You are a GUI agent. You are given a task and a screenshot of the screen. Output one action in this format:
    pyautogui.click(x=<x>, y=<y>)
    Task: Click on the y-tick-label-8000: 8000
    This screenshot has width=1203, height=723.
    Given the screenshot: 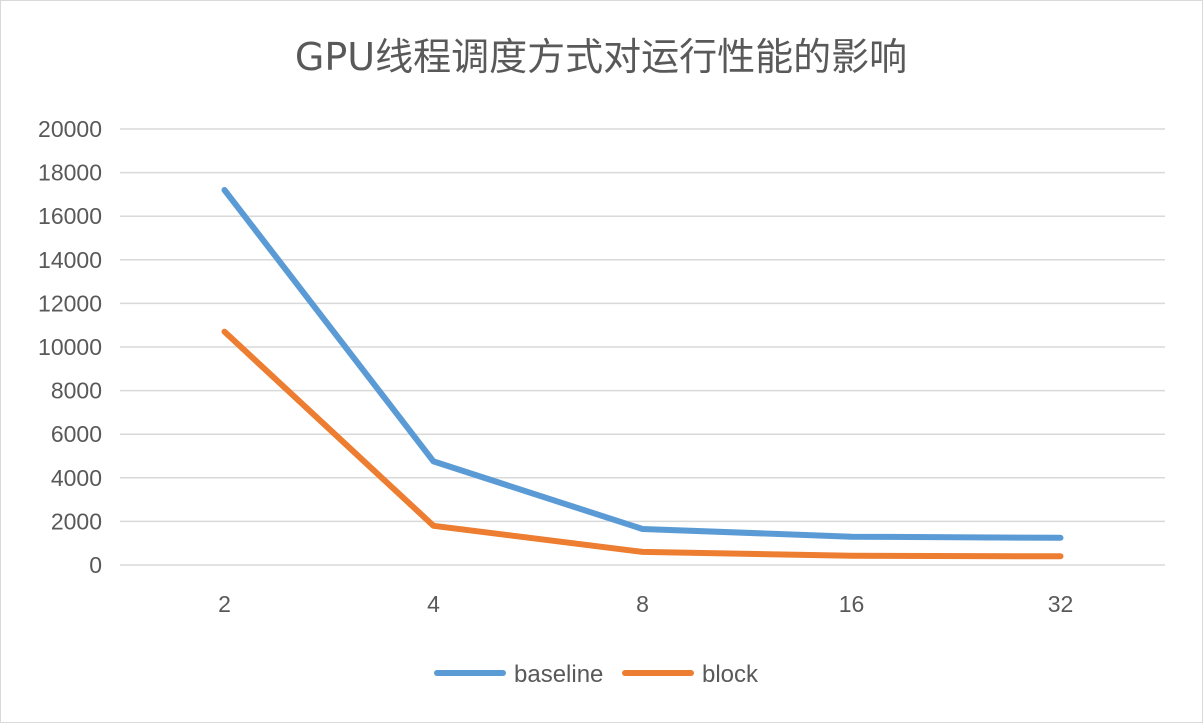 What is the action you would take?
    pyautogui.click(x=76, y=391)
    